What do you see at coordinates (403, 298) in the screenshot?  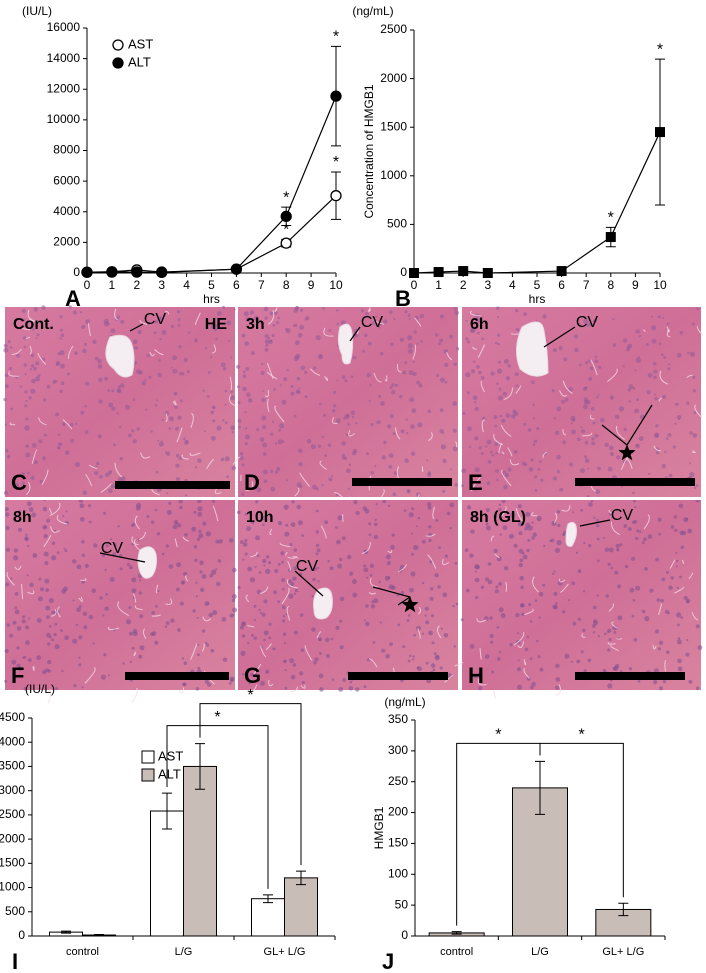 I see `panel-letter: B` at bounding box center [403, 298].